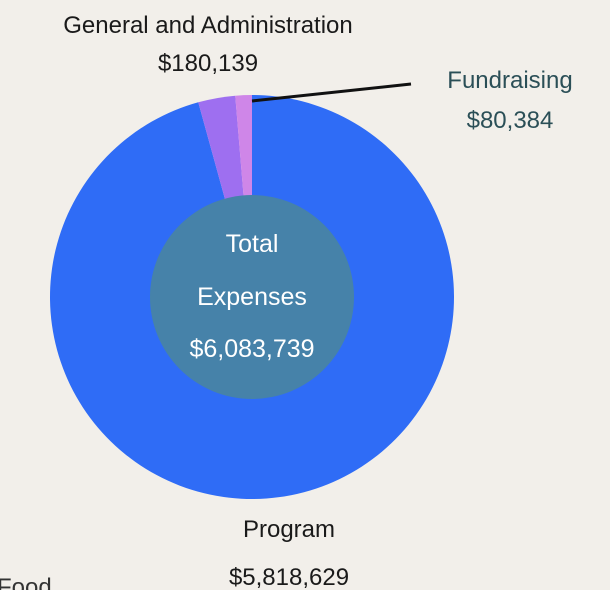 The width and height of the screenshot is (610, 590). What do you see at coordinates (289, 529) in the screenshot?
I see `program-label: Program` at bounding box center [289, 529].